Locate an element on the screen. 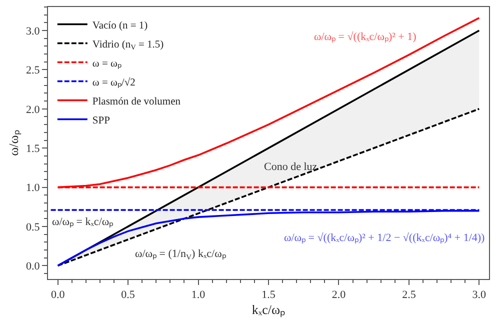  x-axis-title: kₓc/ωₚ is located at coordinates (269, 310).